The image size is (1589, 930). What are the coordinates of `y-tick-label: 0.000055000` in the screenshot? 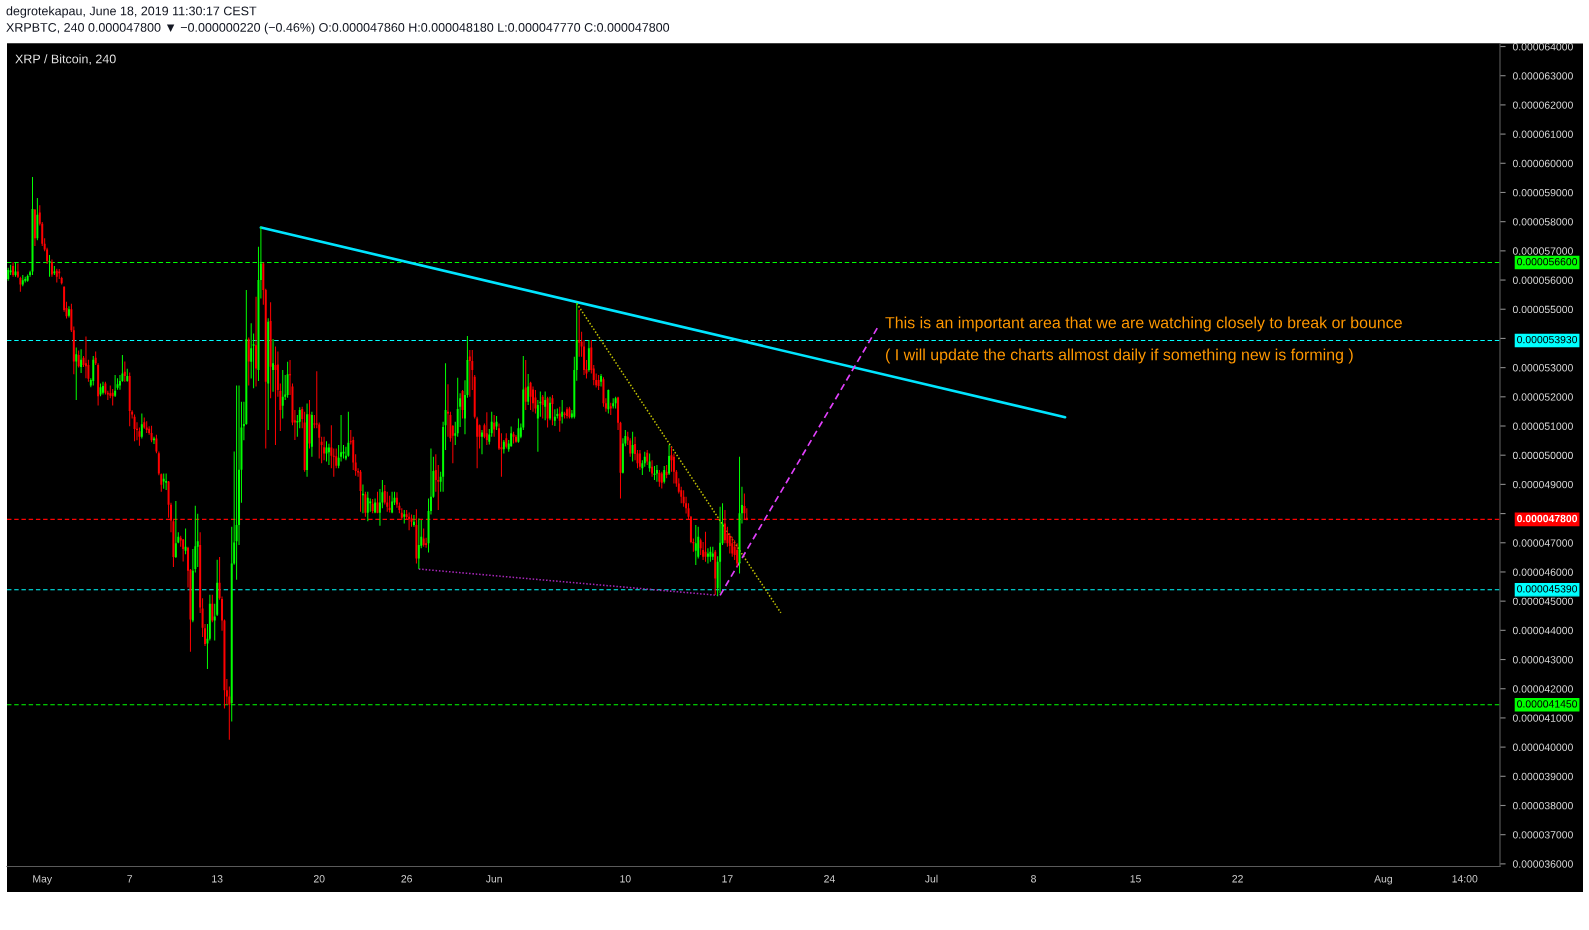 It's located at (1542, 309).